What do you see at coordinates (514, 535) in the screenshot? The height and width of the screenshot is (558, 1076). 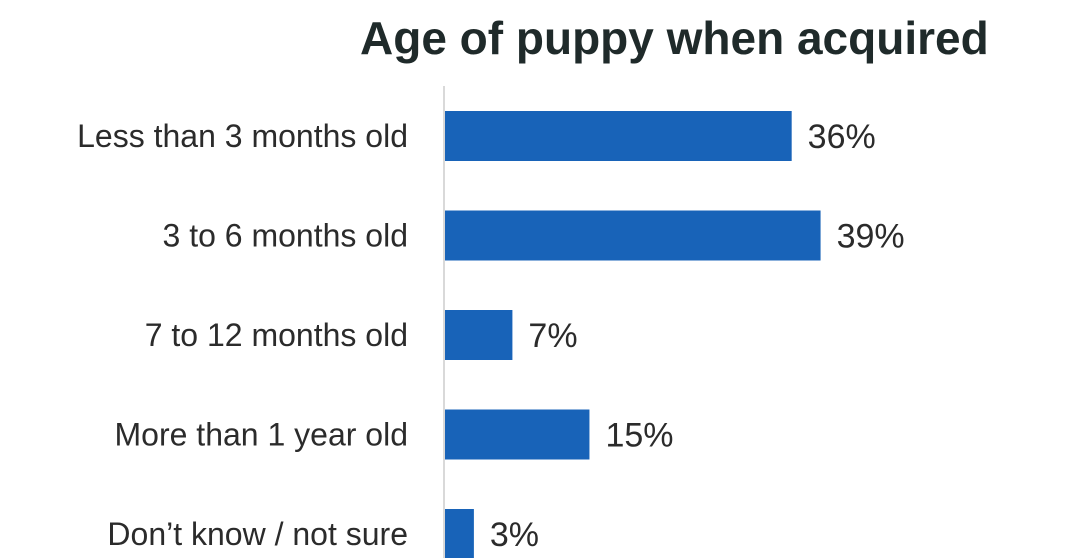 I see `value-label: 3%` at bounding box center [514, 535].